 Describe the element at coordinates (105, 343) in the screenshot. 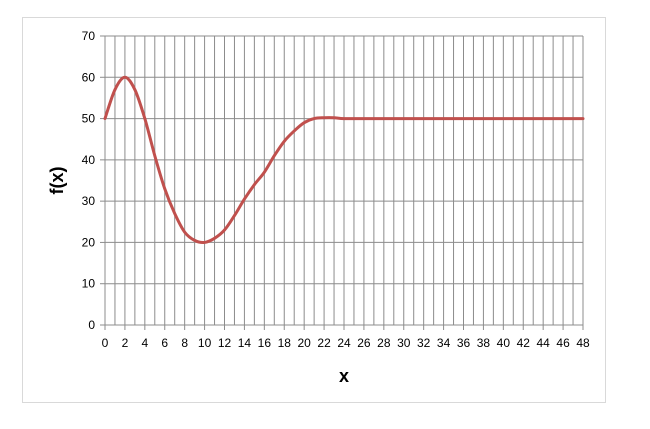

I see `x-tick-label: 0` at that location.